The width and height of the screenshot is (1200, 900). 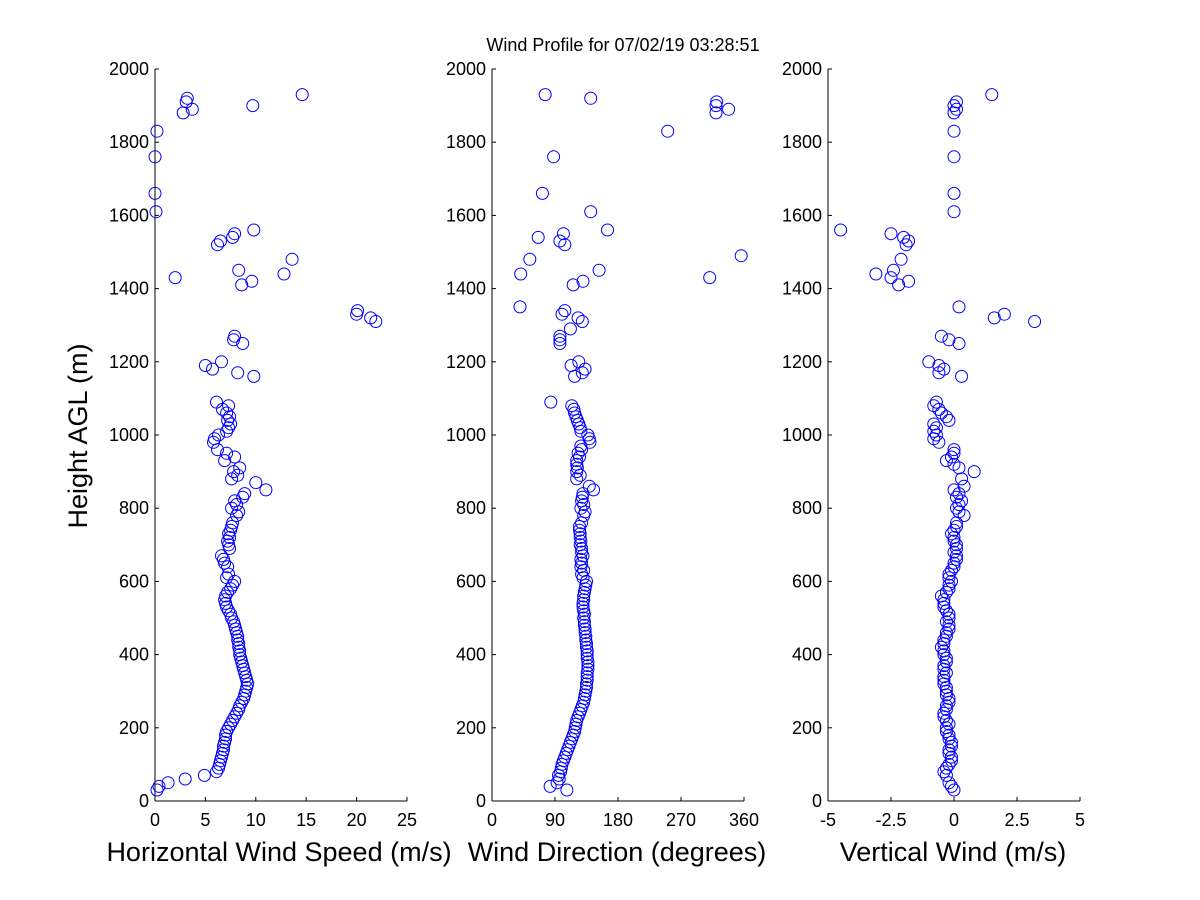 I want to click on x-axis-label-wind-direction: Wind Direction (degrees), so click(x=617, y=852).